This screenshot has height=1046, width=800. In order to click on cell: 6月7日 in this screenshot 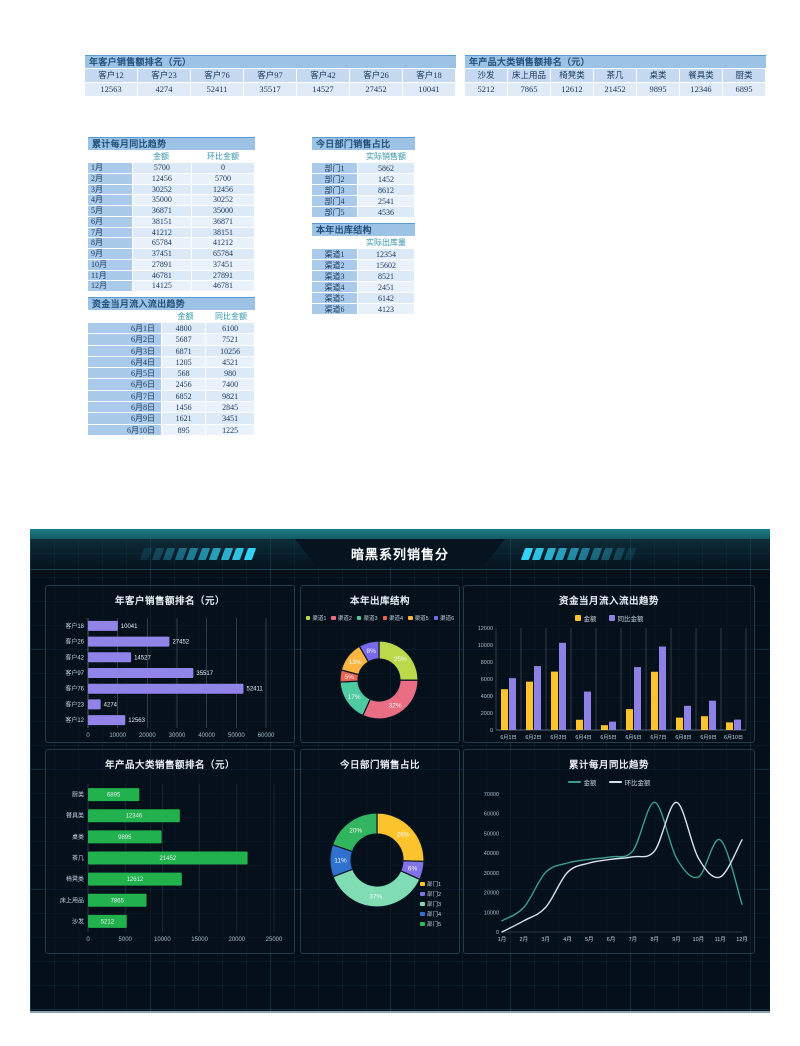, I will do `click(125, 396)`.